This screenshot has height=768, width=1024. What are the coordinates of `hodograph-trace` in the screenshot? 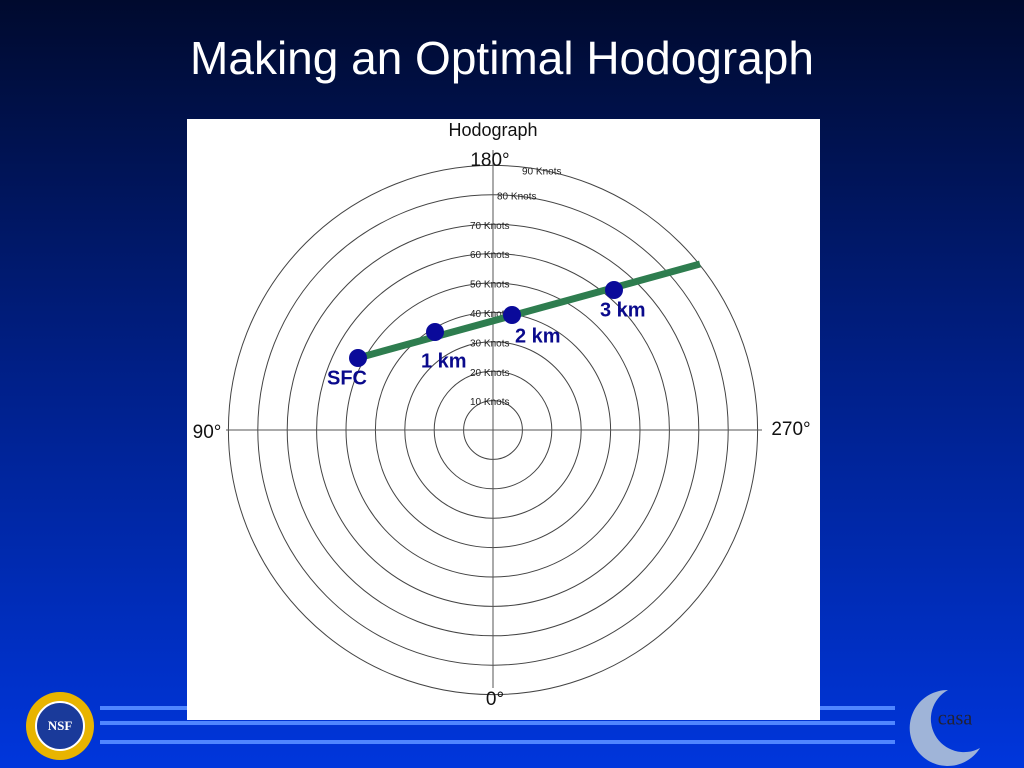 It's located at (529, 311).